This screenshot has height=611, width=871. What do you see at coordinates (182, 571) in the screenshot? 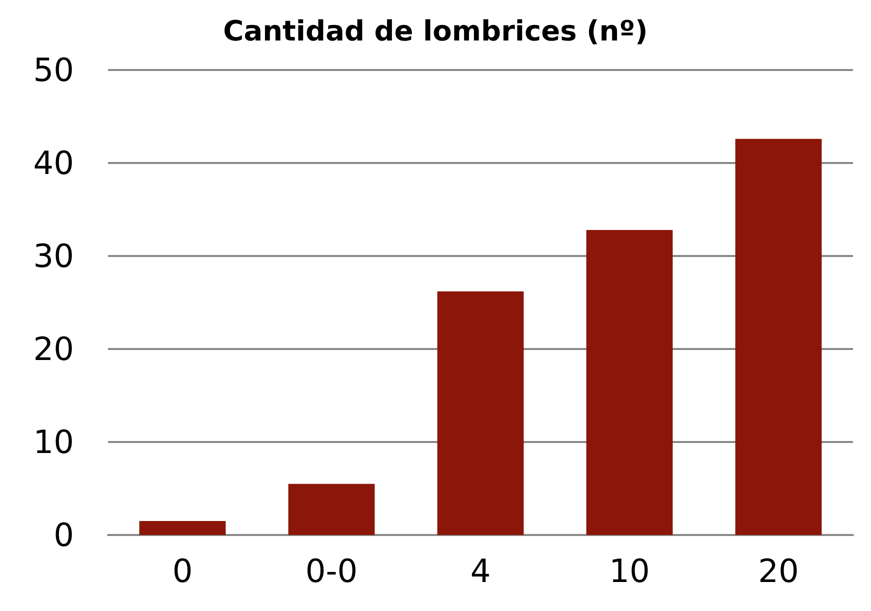
I see `x-tick-label: 0` at bounding box center [182, 571].